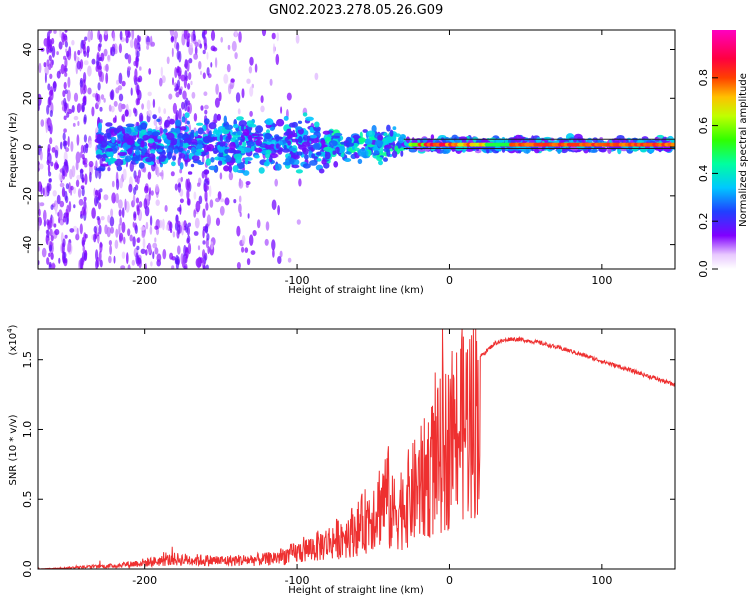 The image size is (750, 600). I want to click on colorbar-gradient, so click(724, 149).